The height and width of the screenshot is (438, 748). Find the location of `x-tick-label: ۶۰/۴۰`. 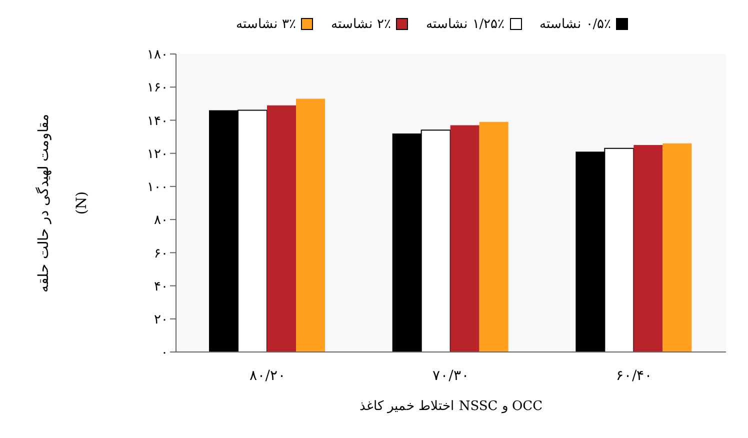

x-tick-label: ۶۰/۴۰ is located at coordinates (634, 376).